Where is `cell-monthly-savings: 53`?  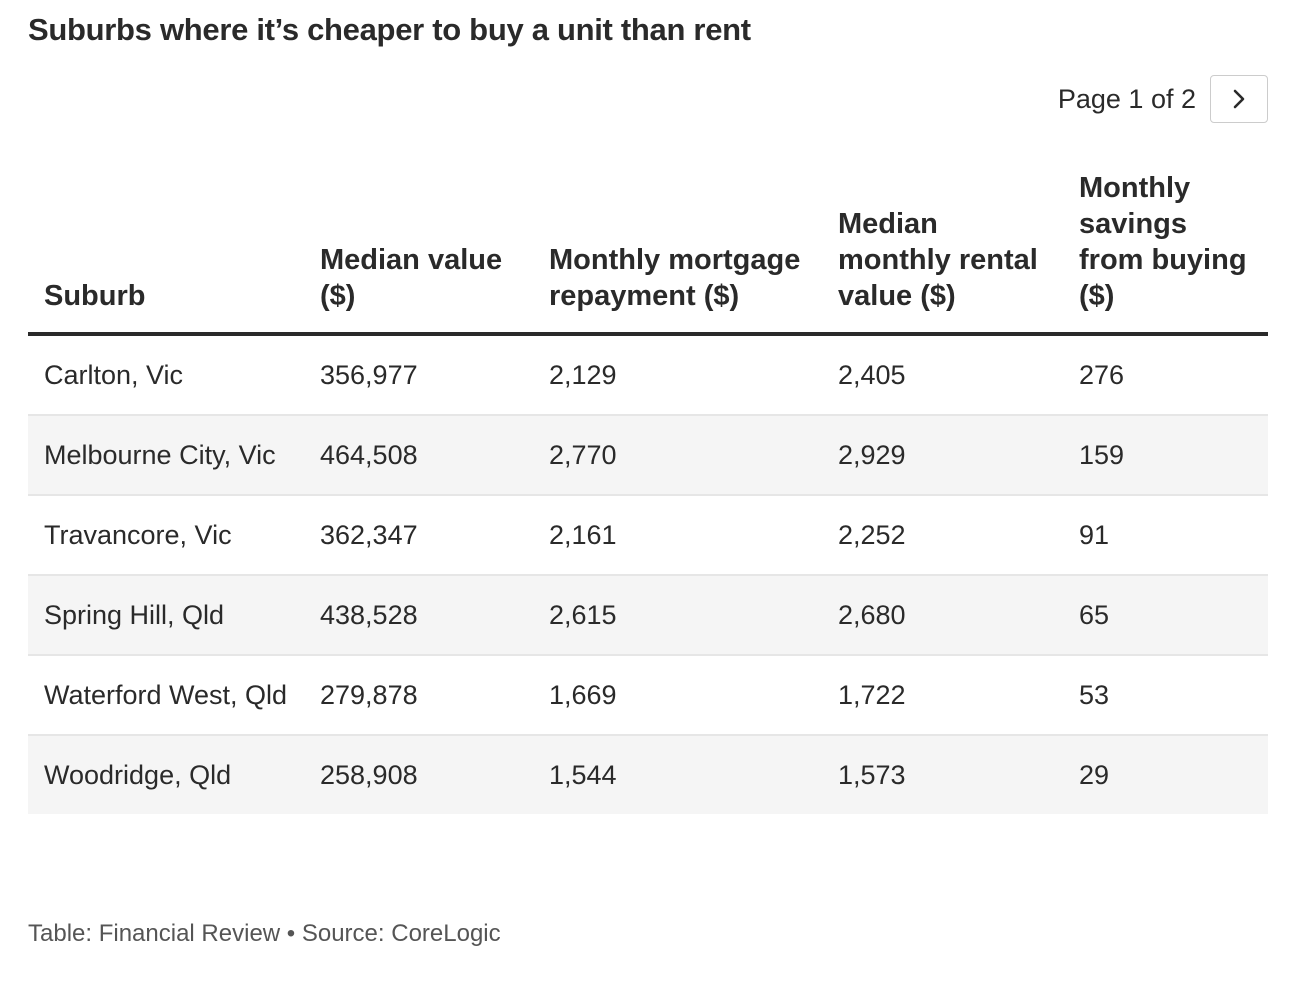 cell-monthly-savings: 53 is located at coordinates (1165, 695).